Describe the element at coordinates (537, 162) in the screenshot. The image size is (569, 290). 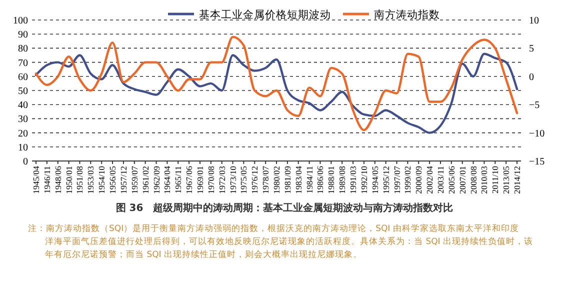
I see `y2-tick-label: −15` at that location.